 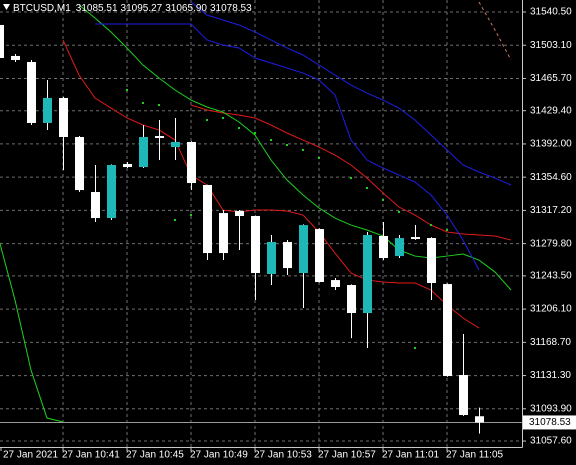 What do you see at coordinates (551, 210) in the screenshot?
I see `y-tick-label: 31317.20` at bounding box center [551, 210].